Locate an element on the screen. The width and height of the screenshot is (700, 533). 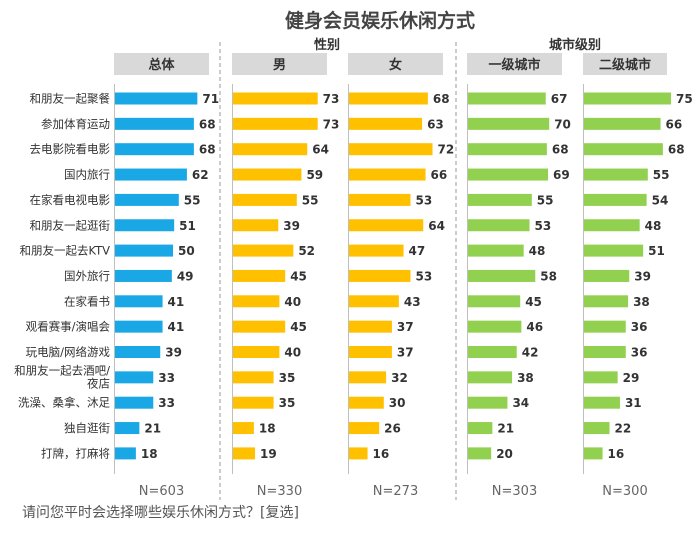
series-header-label: 一级城市 is located at coordinates (514, 65).